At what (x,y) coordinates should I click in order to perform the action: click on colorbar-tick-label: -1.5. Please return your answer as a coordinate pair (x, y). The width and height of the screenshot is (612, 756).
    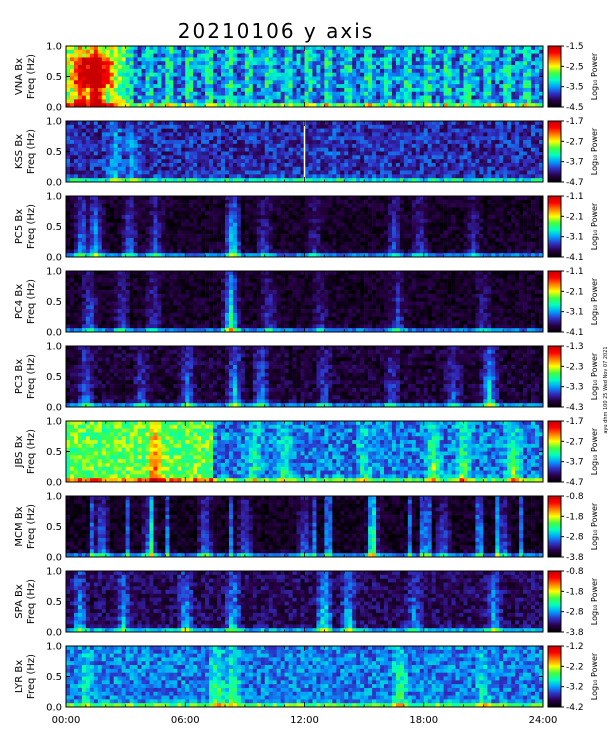
    Looking at the image, I should click on (575, 47).